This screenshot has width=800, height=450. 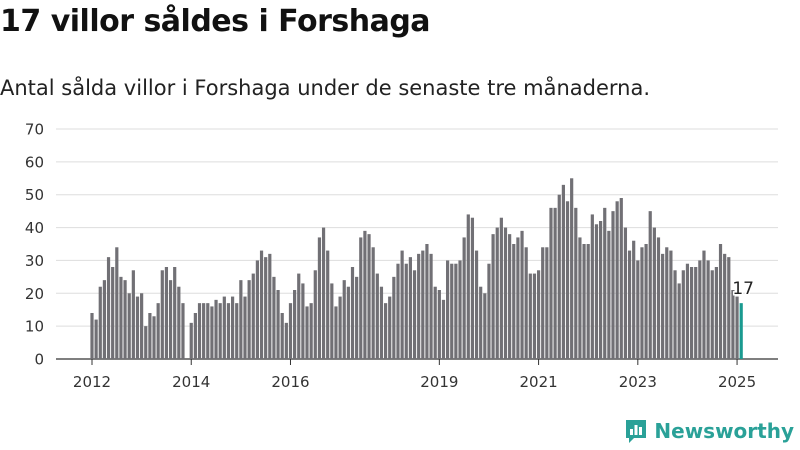 What do you see at coordinates (191, 382) in the screenshot?
I see `x-tick-label: 2014` at bounding box center [191, 382].